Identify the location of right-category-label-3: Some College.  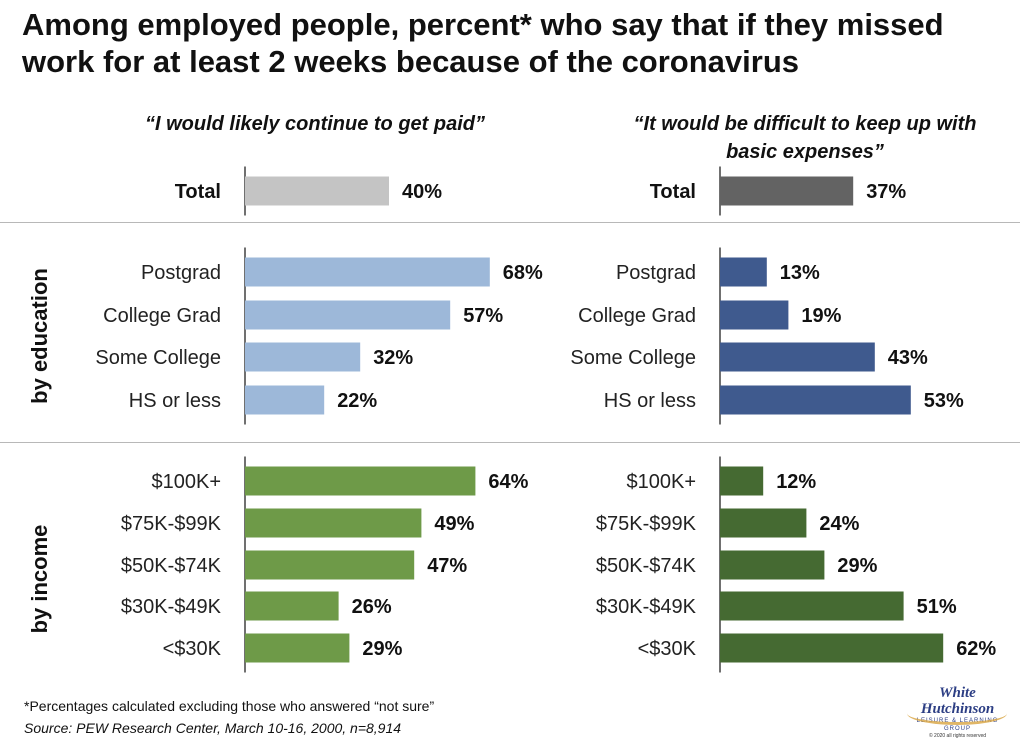
(633, 358).